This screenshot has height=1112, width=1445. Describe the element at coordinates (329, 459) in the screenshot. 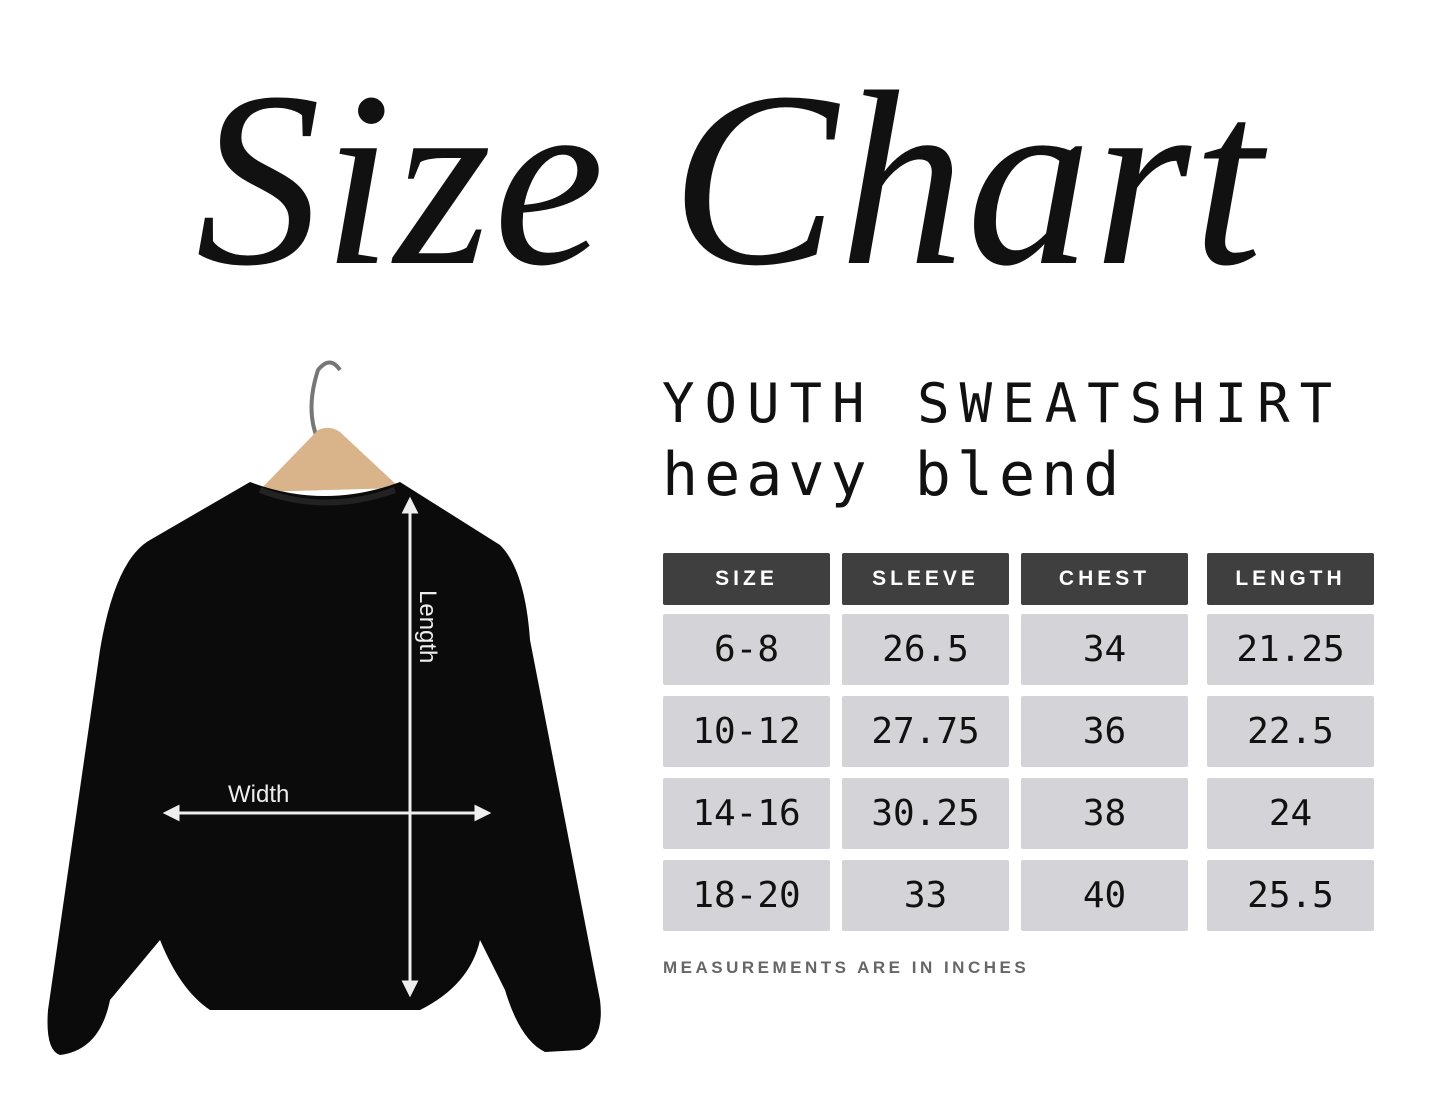

I see `hanger-icon` at that location.